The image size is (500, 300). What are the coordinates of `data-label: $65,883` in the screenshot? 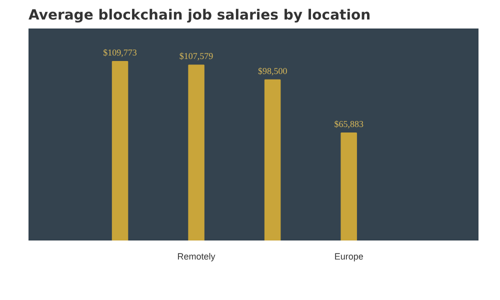 It's located at (349, 124).